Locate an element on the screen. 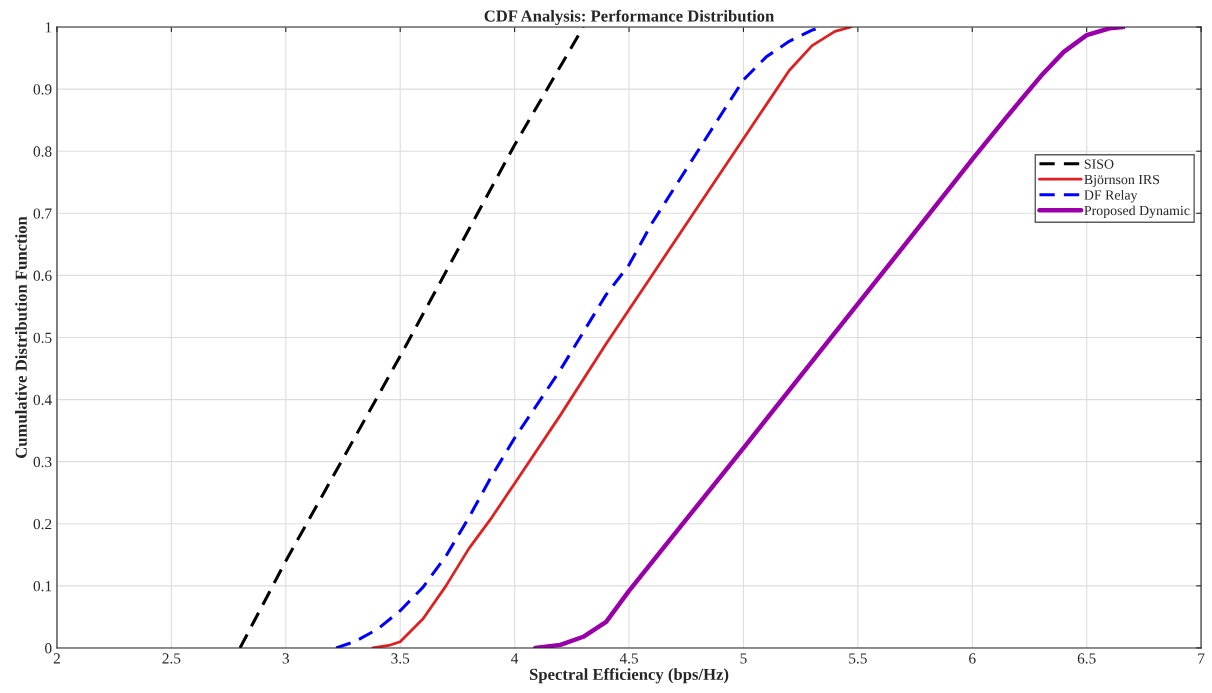 The image size is (1212, 693). y-tick-label: 0.4 is located at coordinates (42, 400).